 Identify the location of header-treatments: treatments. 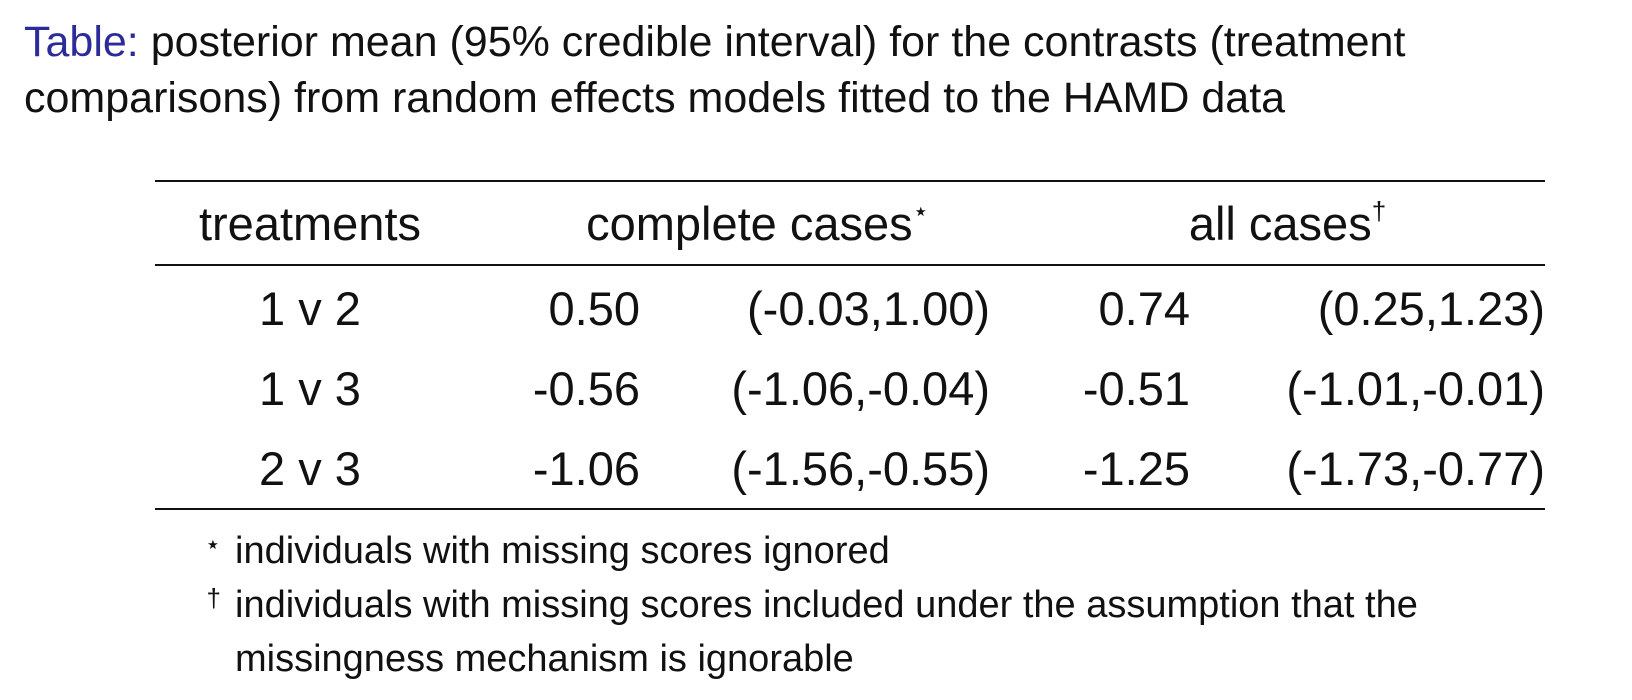
(310, 223).